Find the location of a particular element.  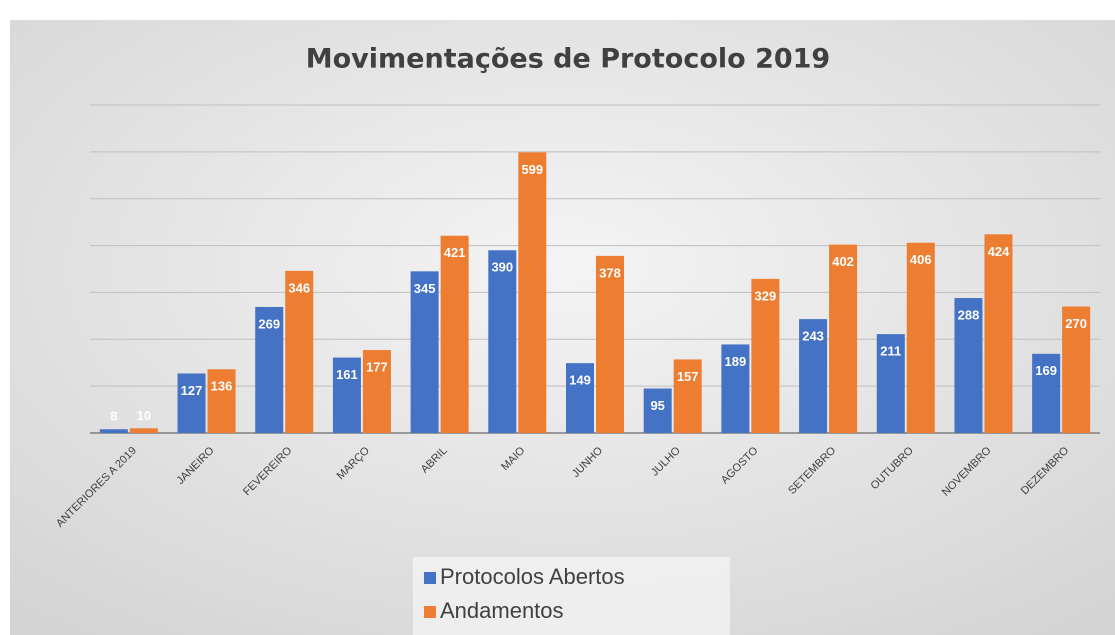

data-label: 10 is located at coordinates (144, 415).